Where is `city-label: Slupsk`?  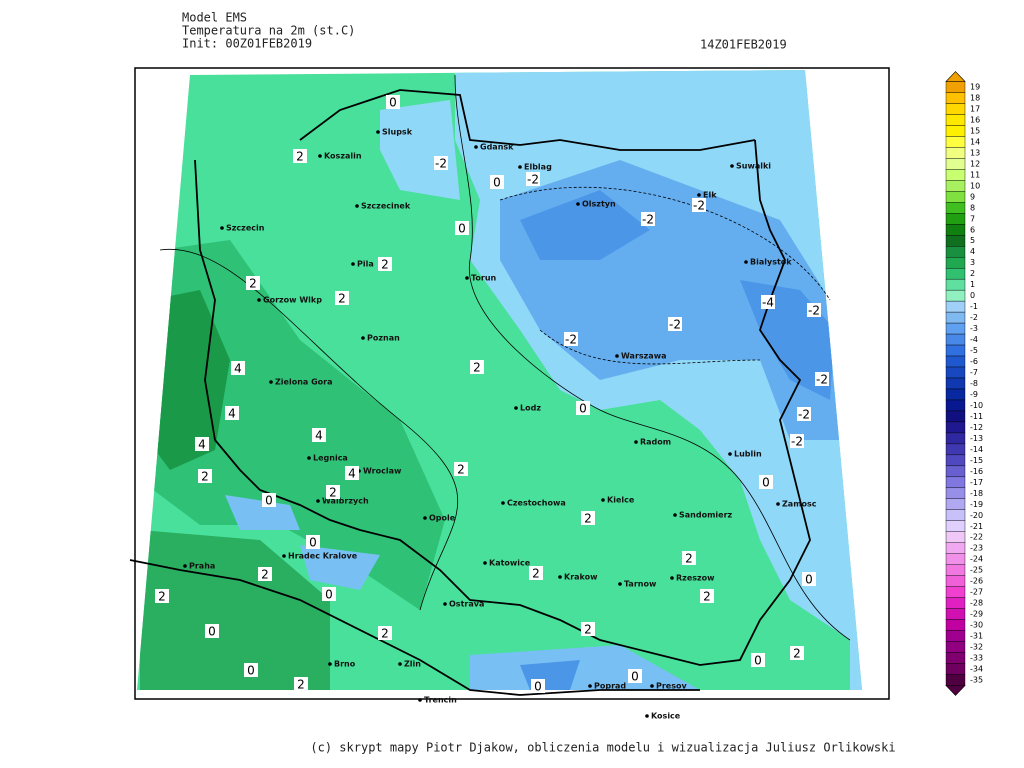
city-label: Slupsk is located at coordinates (397, 132).